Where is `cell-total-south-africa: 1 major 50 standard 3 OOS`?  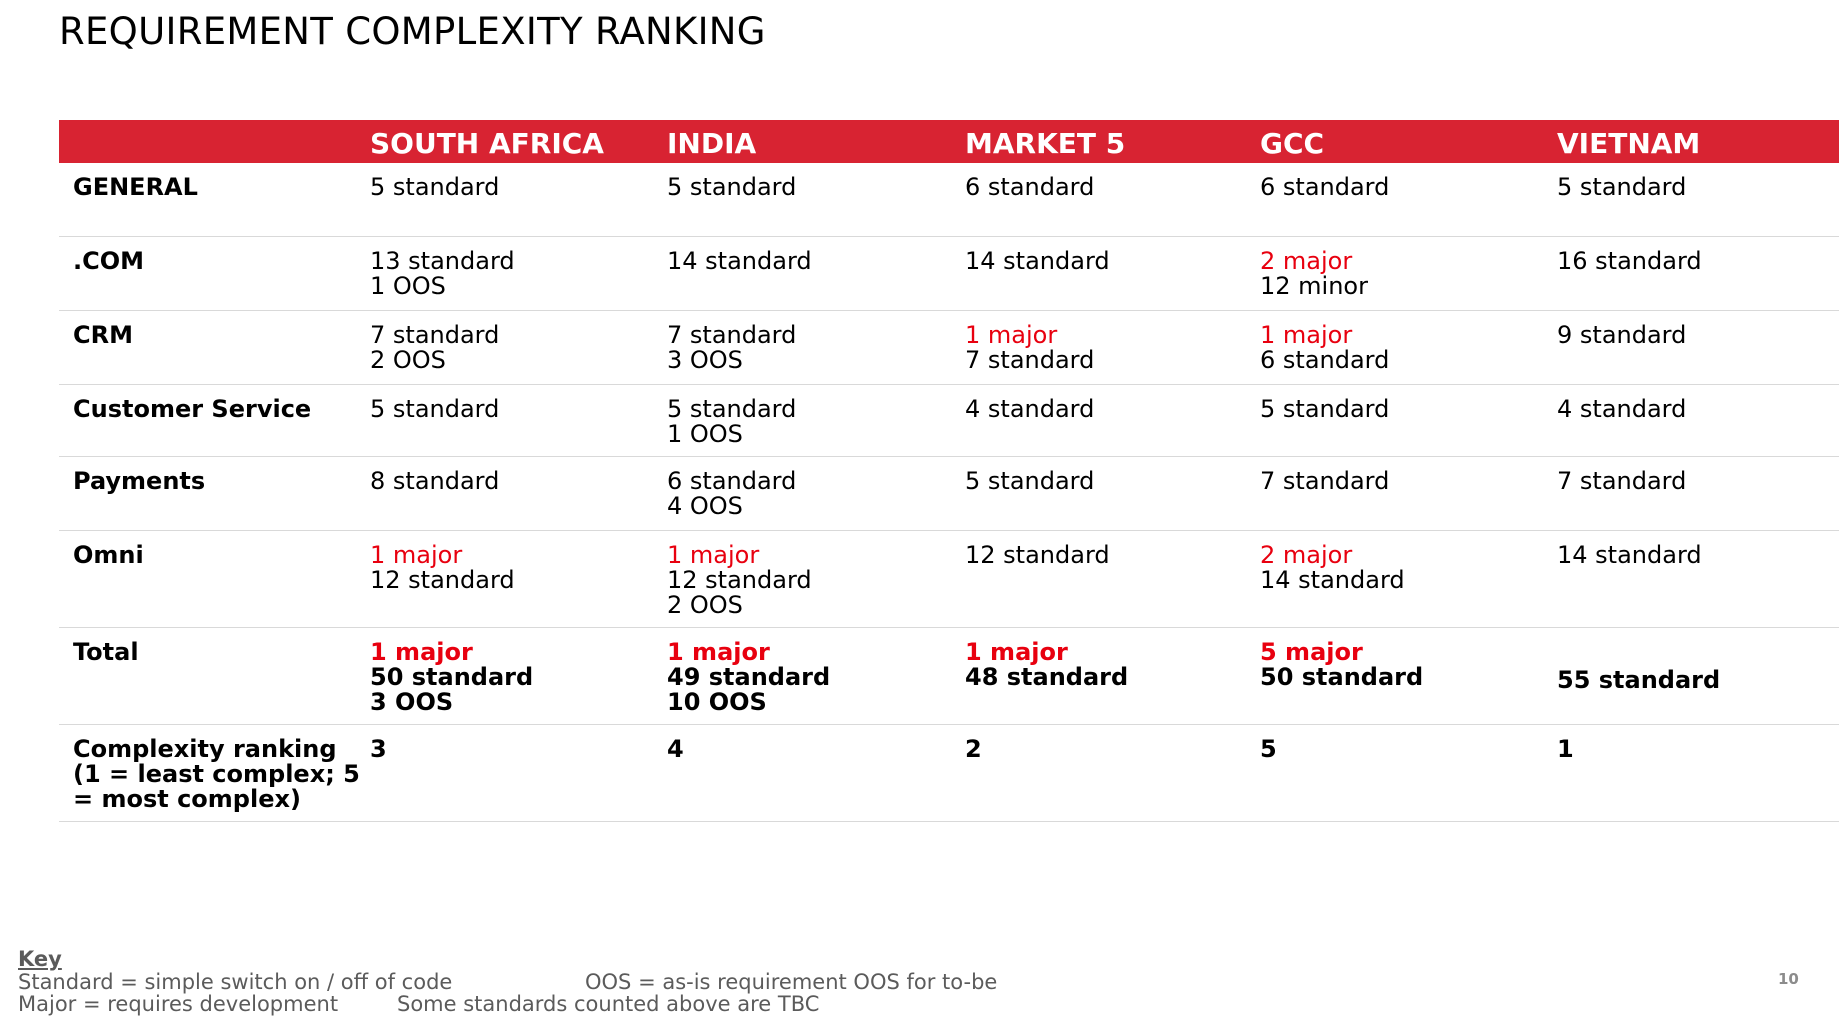 cell-total-south-africa: 1 major 50 standard 3 OOS is located at coordinates (518, 676).